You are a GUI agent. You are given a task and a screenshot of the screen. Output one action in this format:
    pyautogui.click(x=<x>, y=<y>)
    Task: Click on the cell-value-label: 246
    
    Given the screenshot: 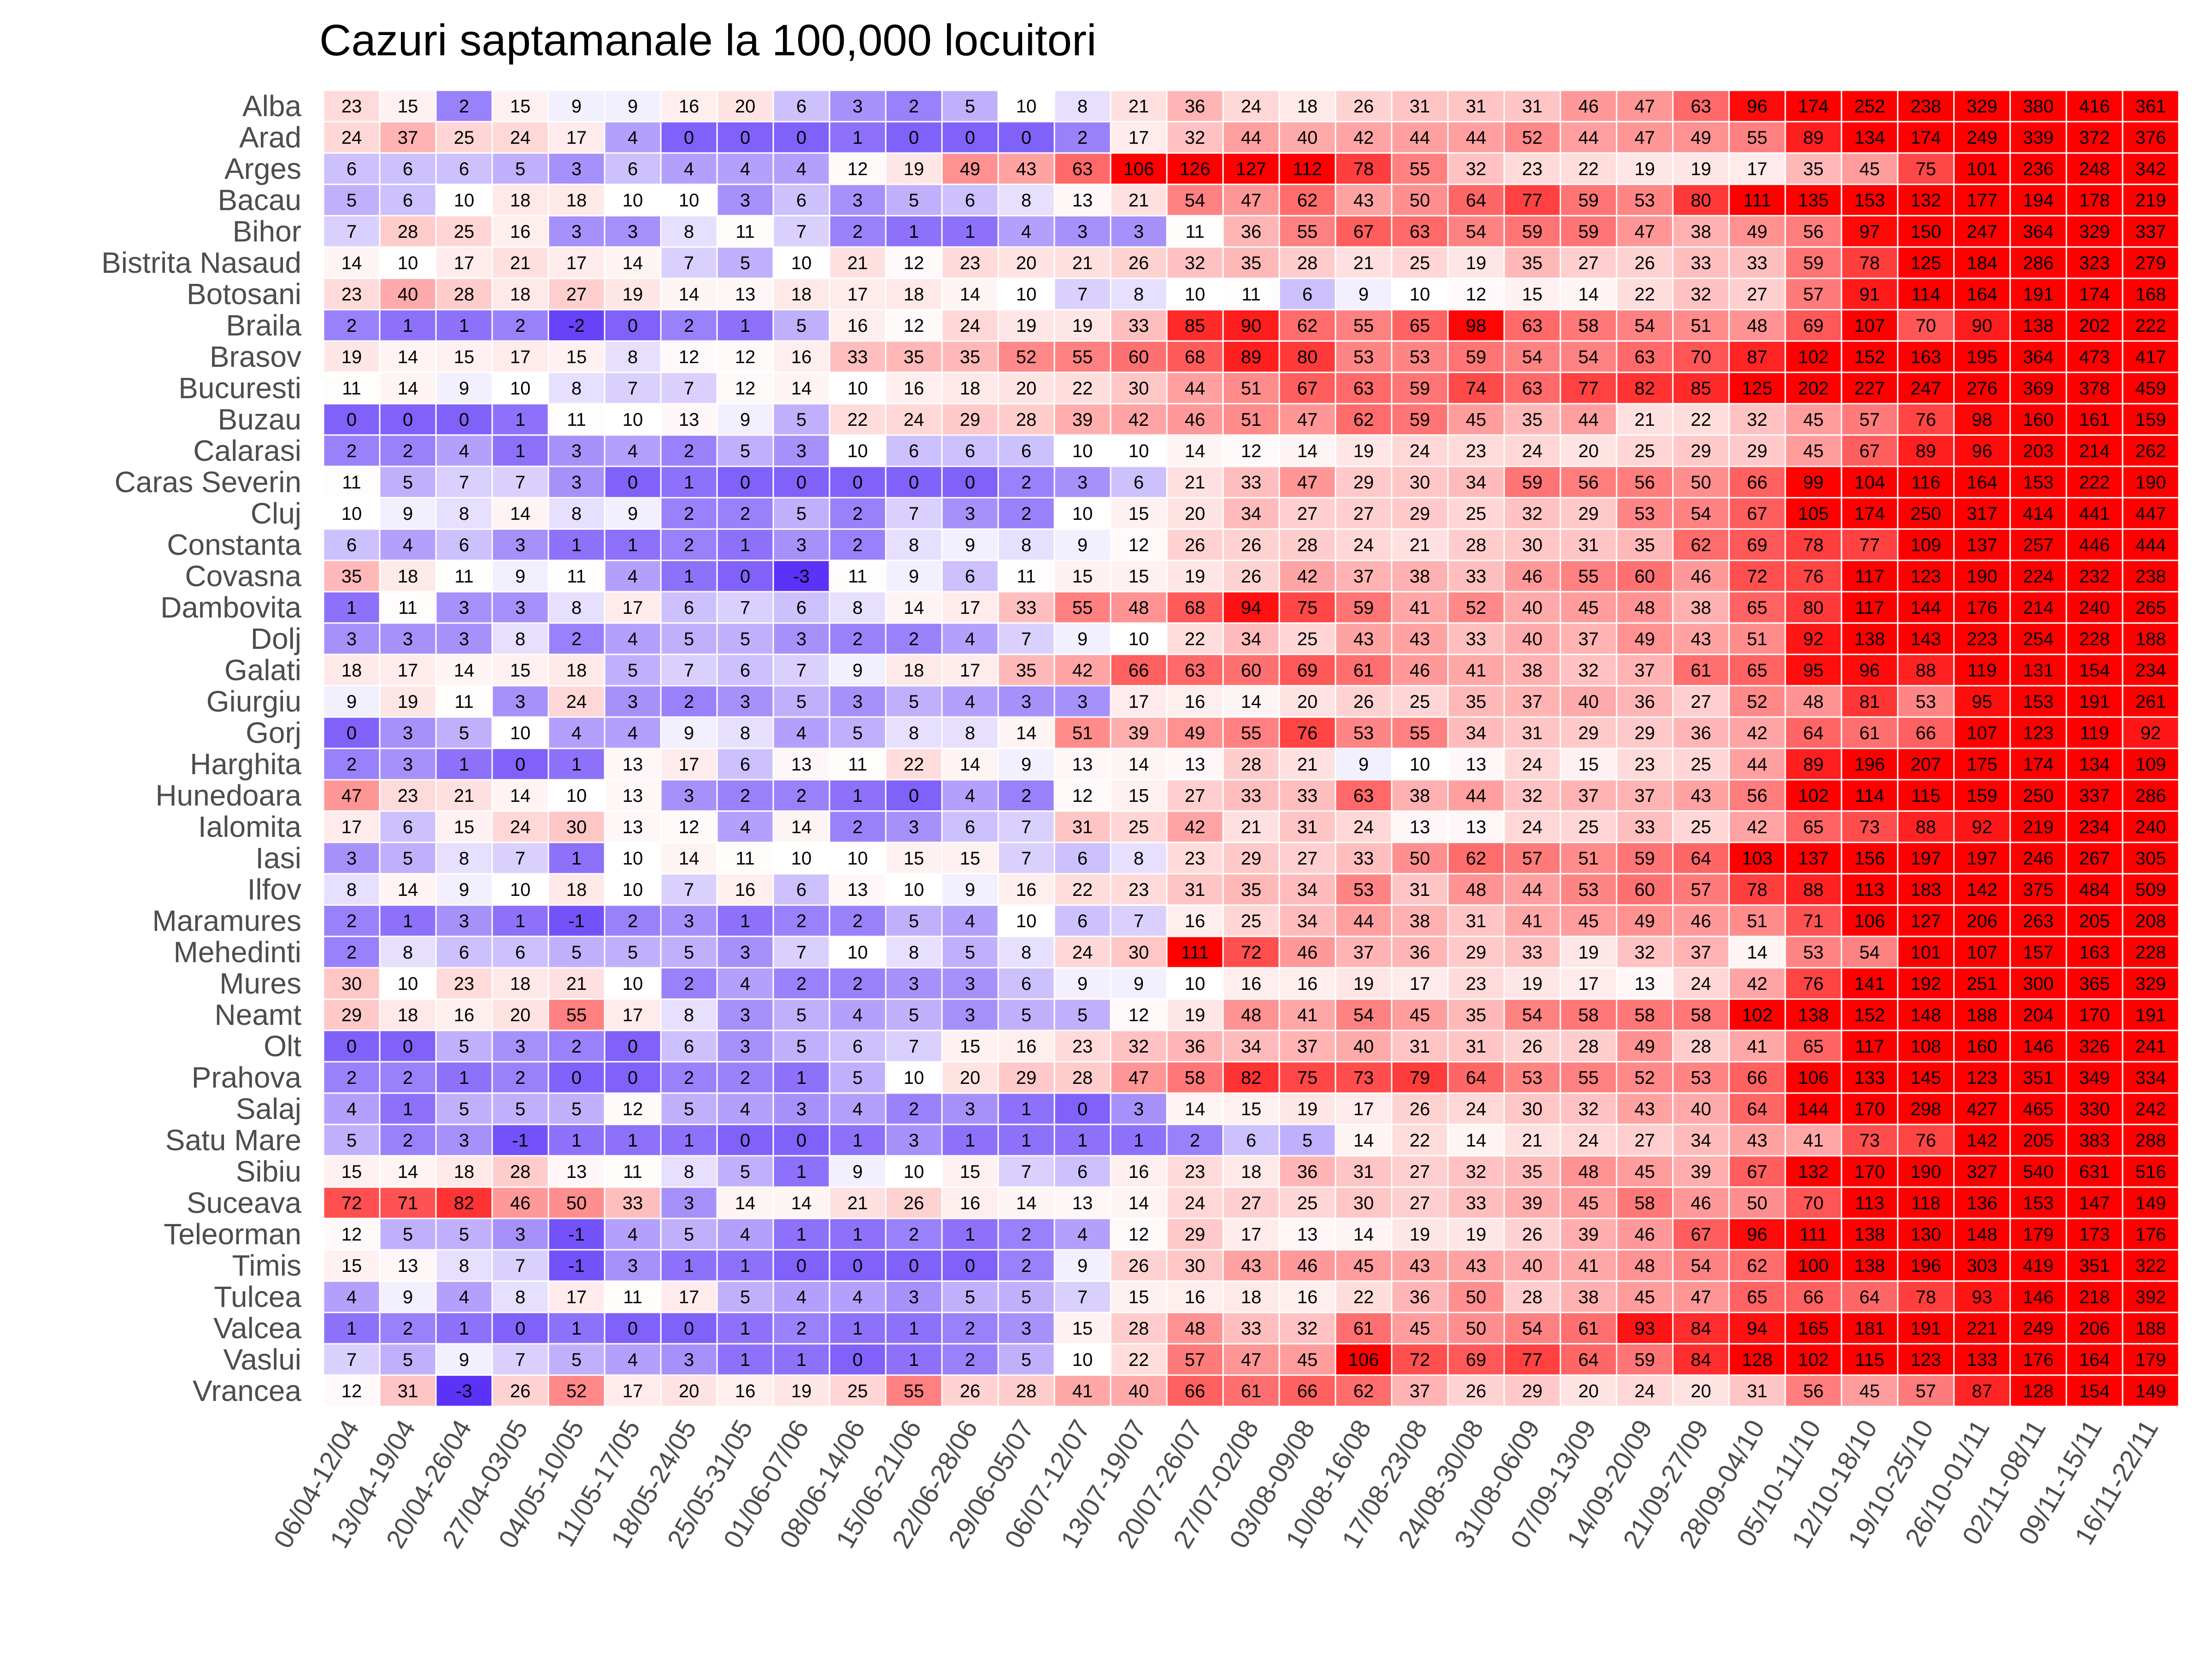 What is the action you would take?
    pyautogui.click(x=2038, y=858)
    